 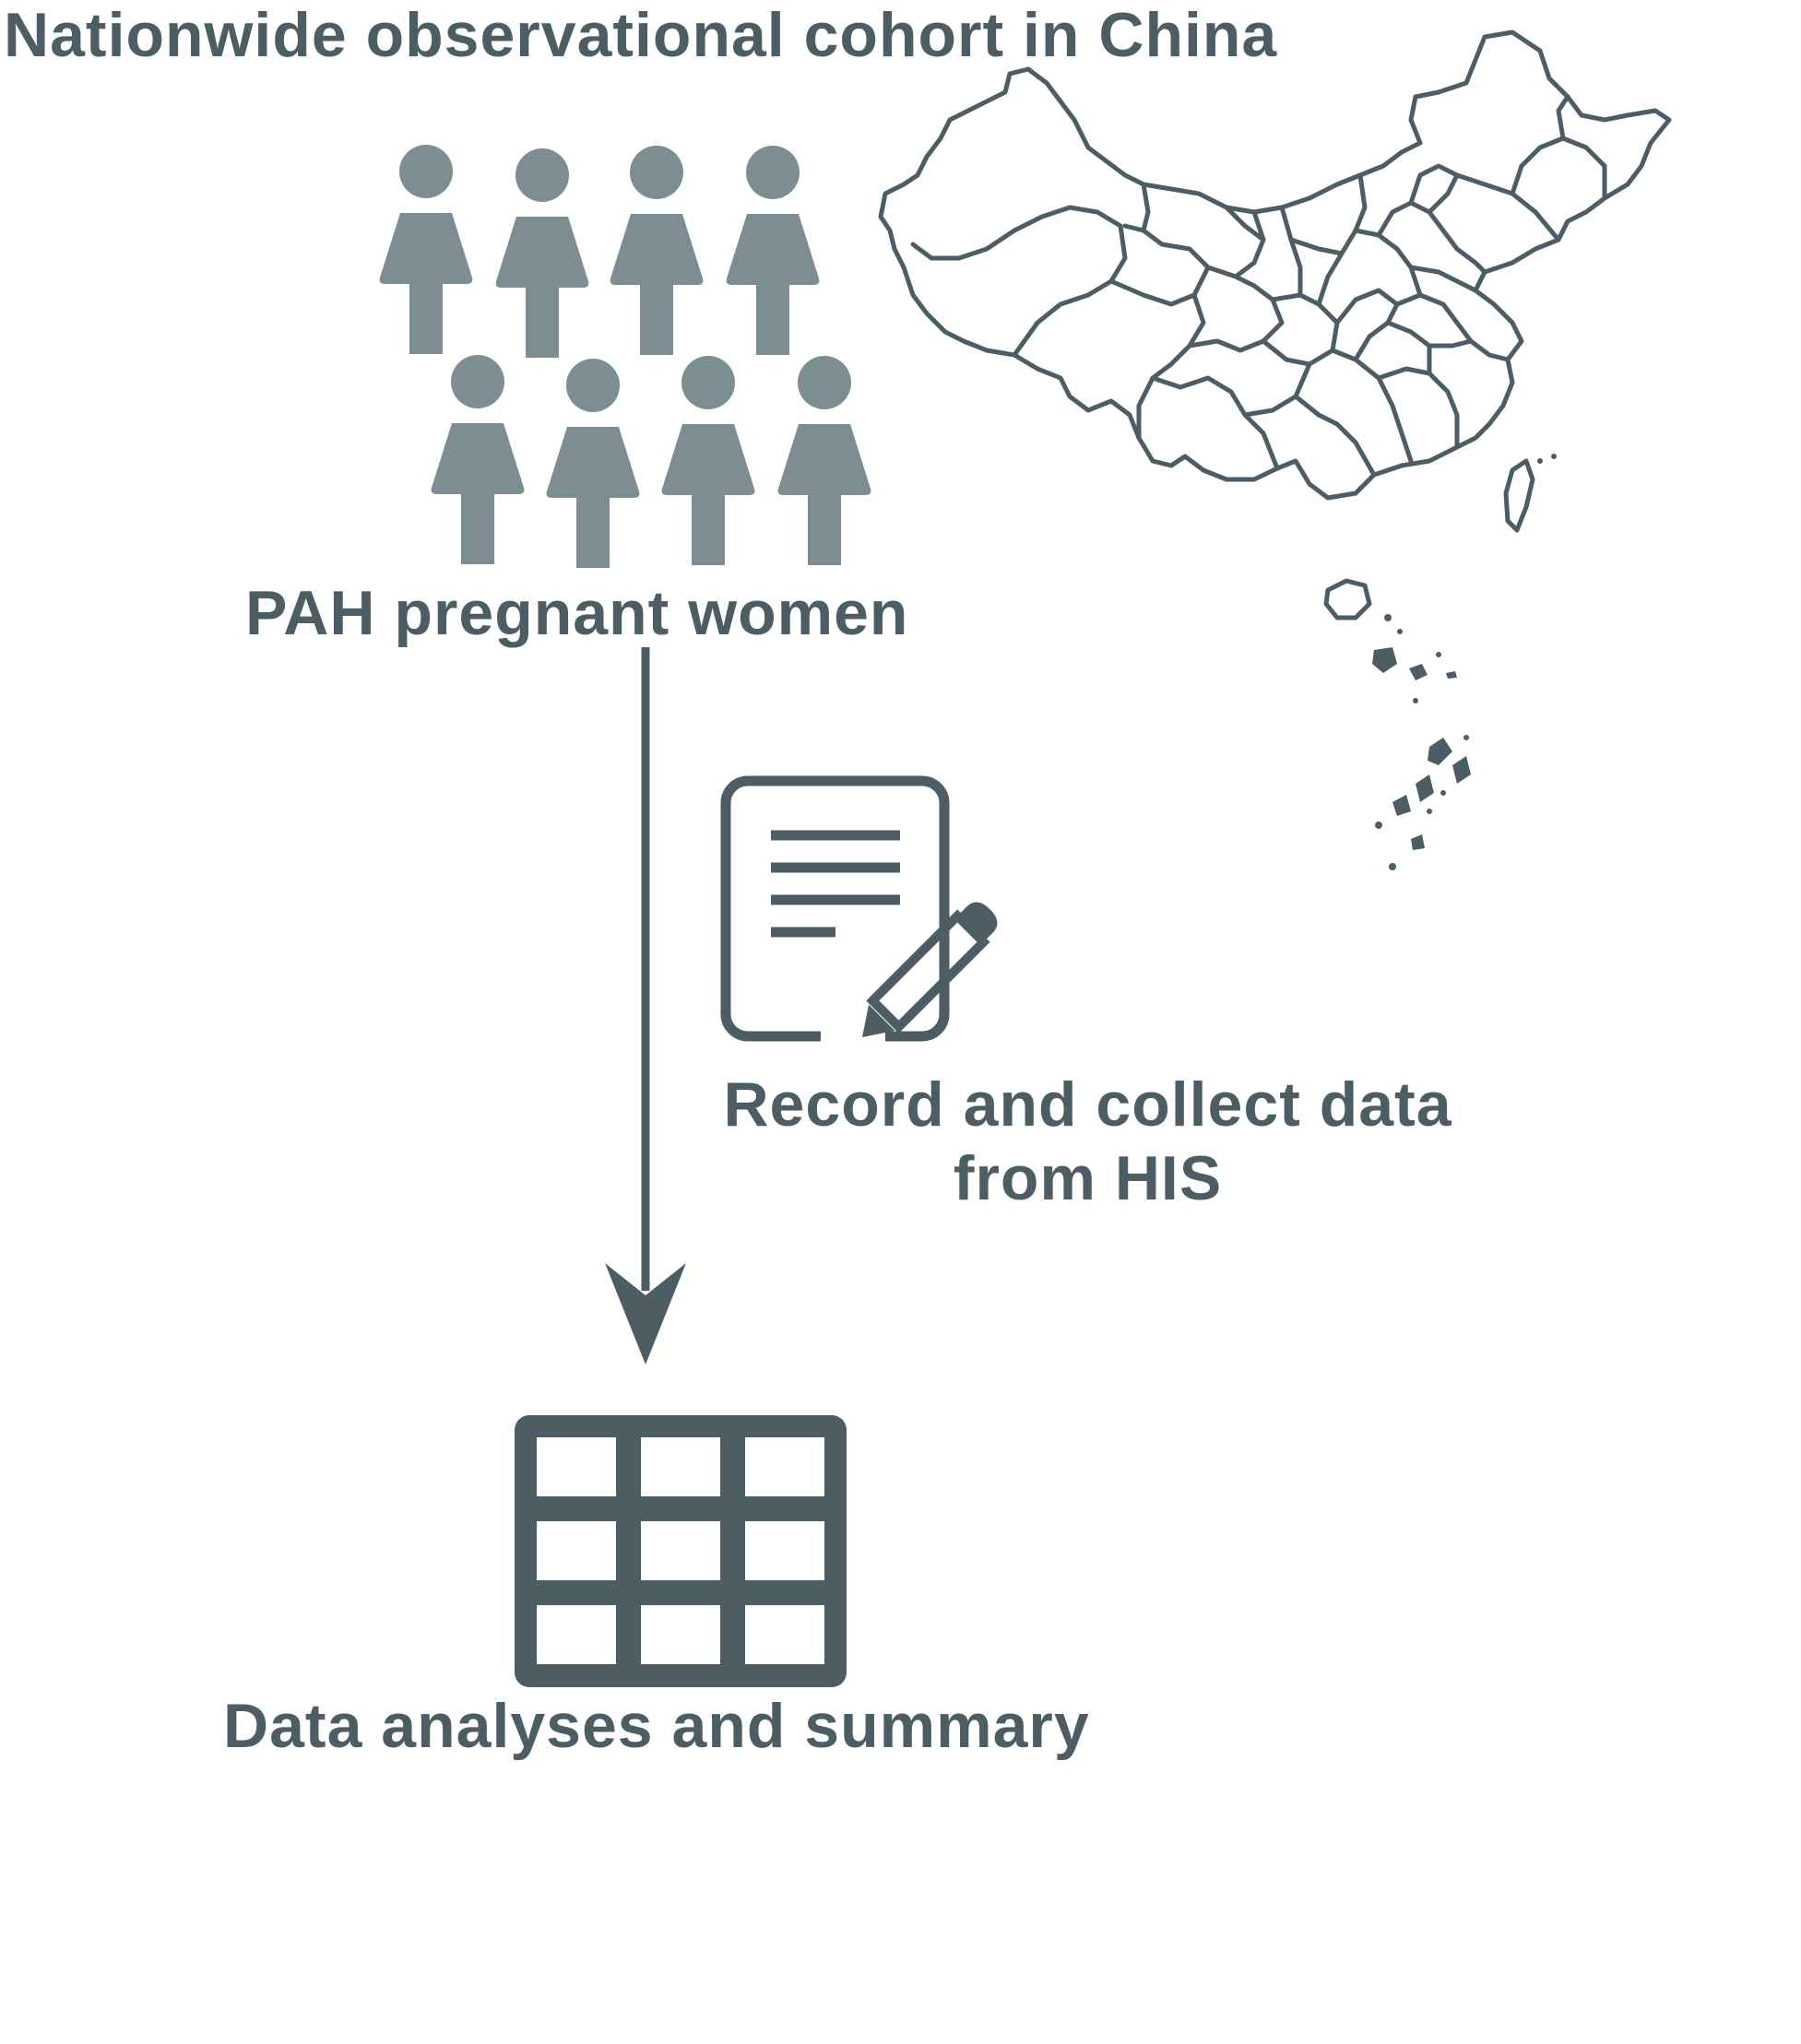 What do you see at coordinates (681, 1551) in the screenshot?
I see `table-grid-icon` at bounding box center [681, 1551].